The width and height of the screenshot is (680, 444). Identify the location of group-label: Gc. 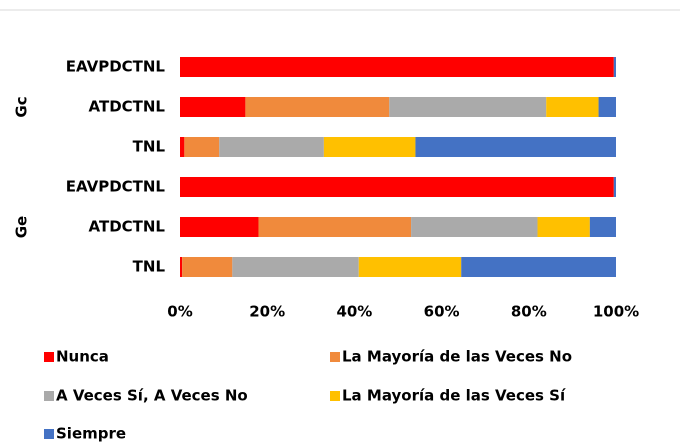
(22, 106).